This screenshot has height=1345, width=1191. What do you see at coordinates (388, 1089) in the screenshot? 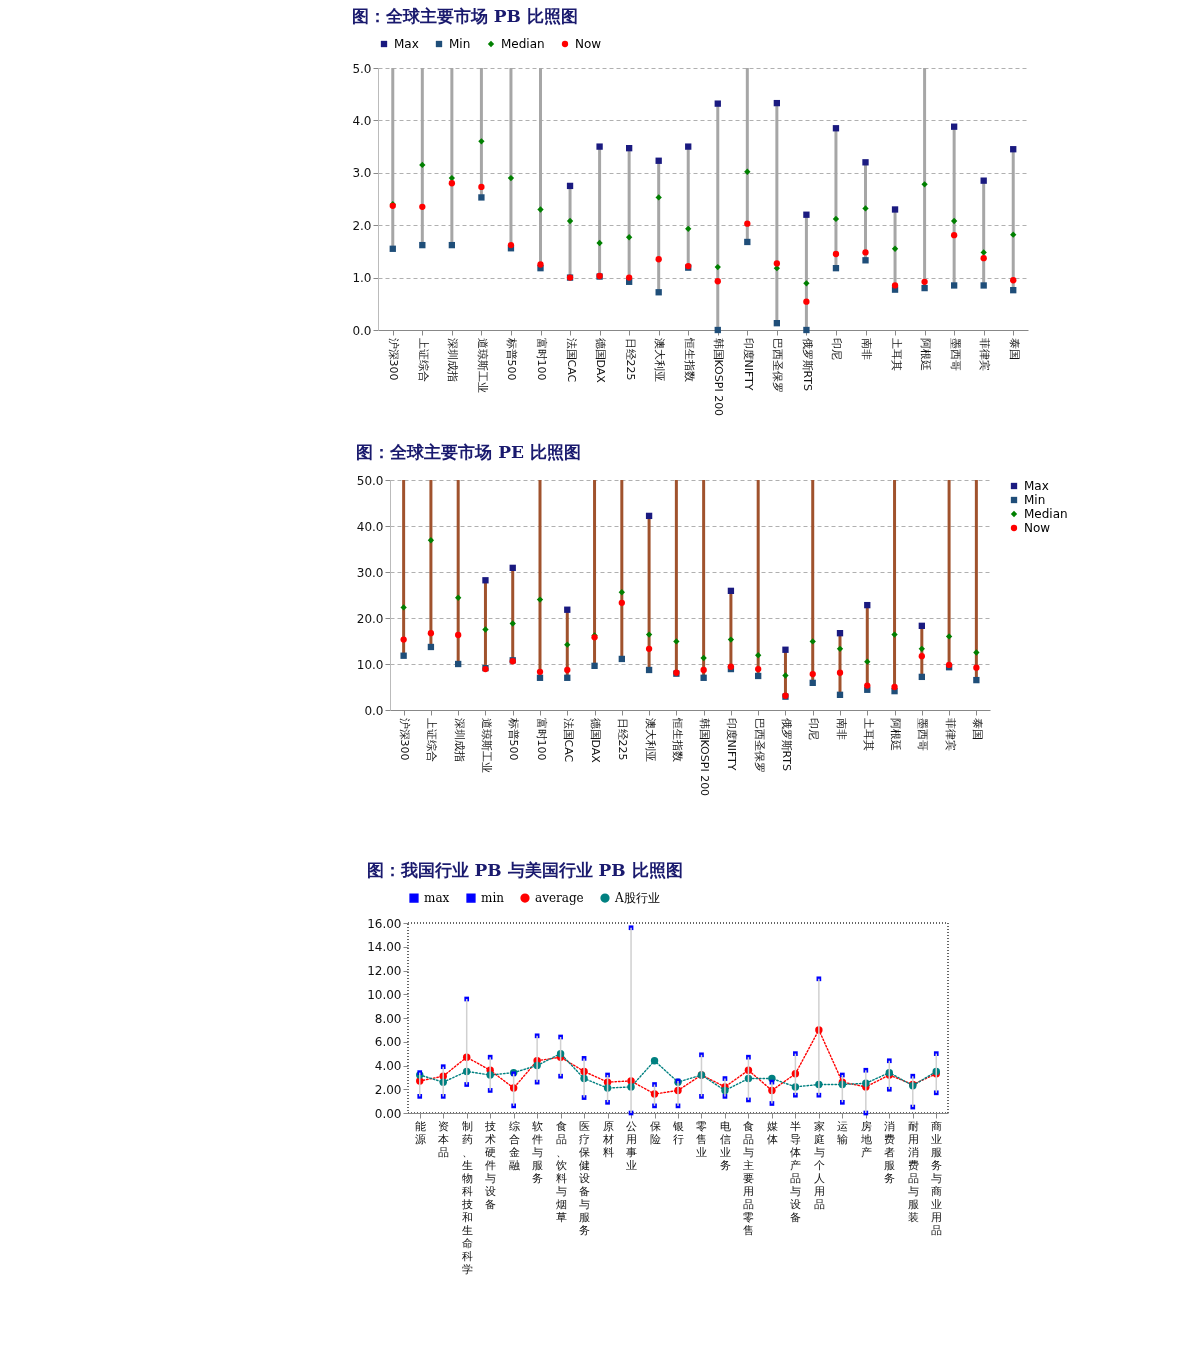
I see `y-tick-label: 2.00` at bounding box center [388, 1089].